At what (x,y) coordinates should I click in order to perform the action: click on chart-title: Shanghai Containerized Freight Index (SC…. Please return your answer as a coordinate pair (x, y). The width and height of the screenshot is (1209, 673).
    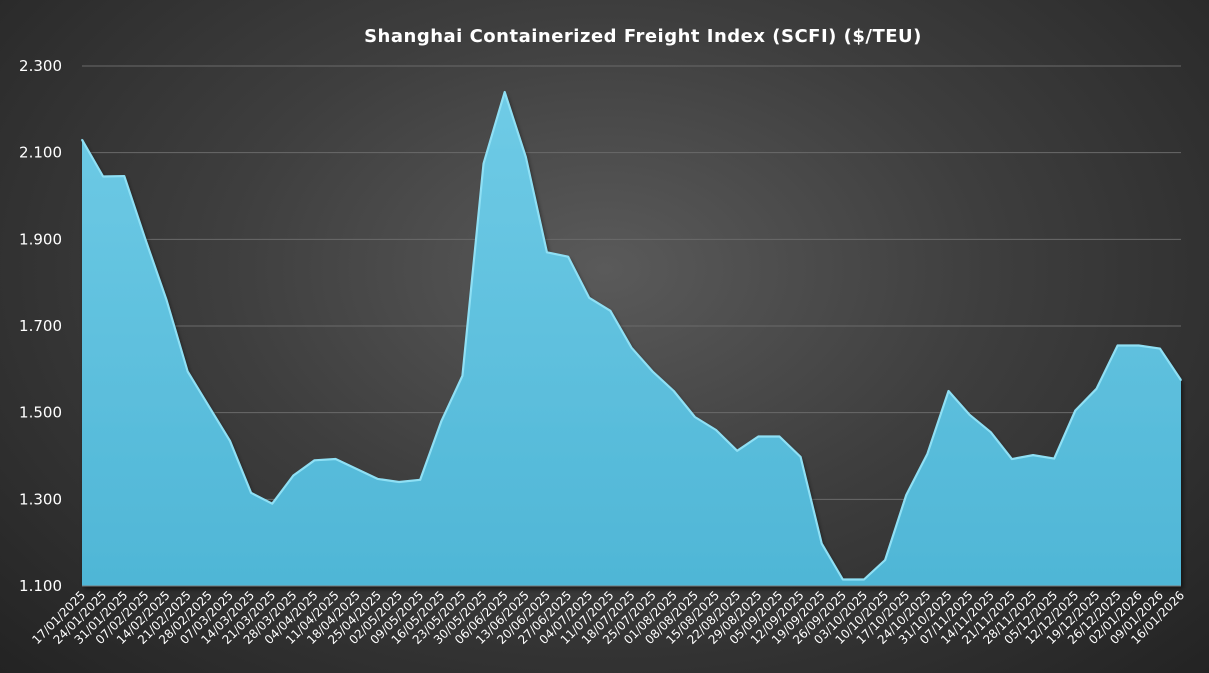
    Looking at the image, I should click on (643, 36).